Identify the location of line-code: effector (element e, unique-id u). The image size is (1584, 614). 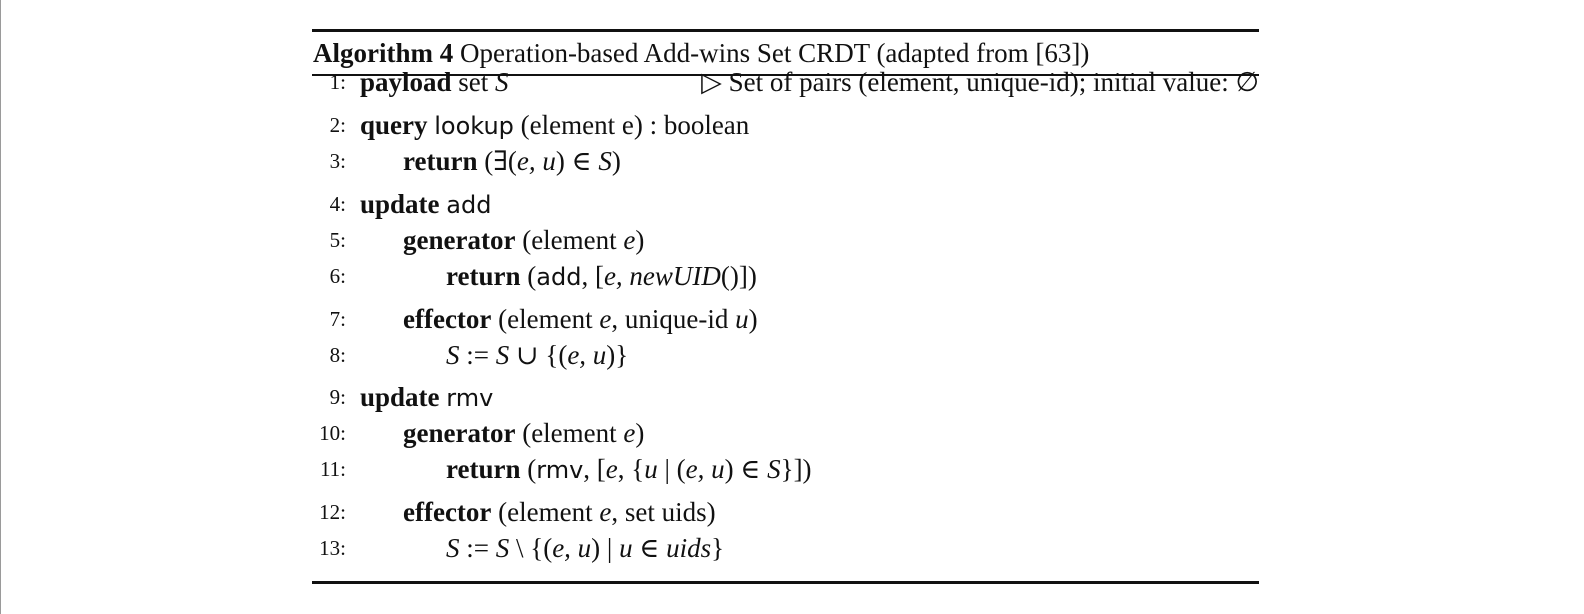
(580, 319).